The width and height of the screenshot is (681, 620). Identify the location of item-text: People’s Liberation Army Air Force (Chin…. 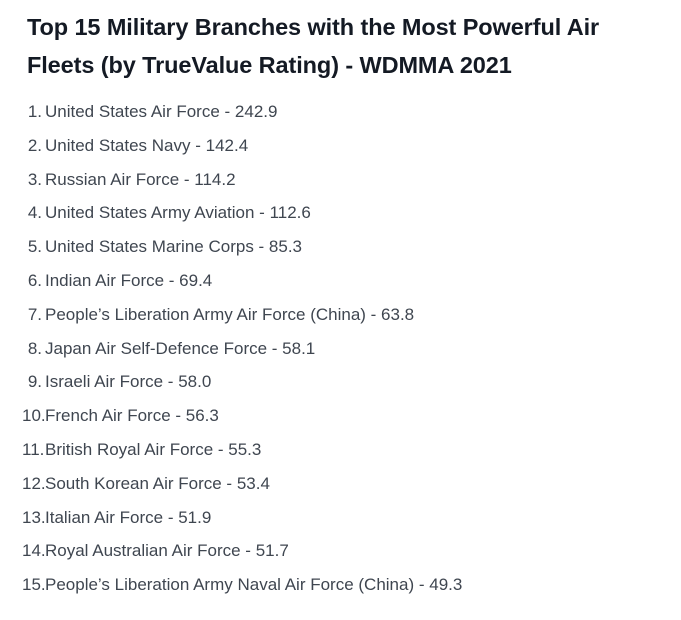
(230, 314).